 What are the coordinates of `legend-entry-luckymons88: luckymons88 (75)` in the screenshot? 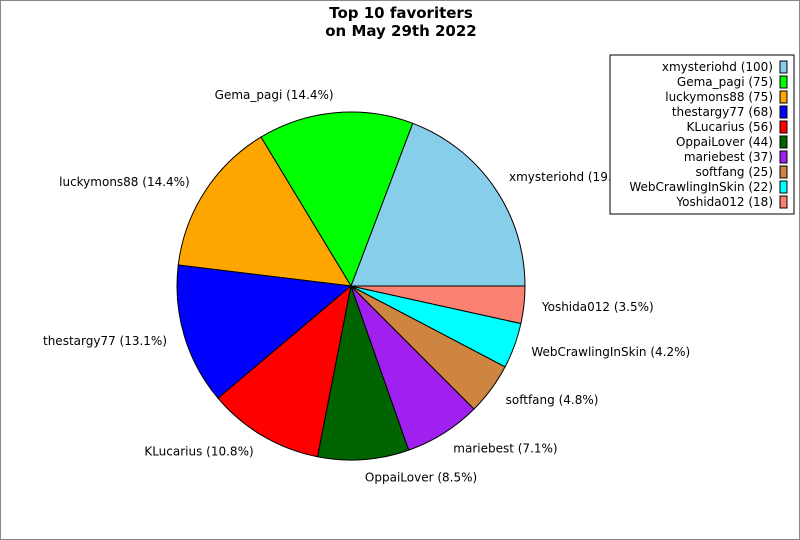 It's located at (719, 97).